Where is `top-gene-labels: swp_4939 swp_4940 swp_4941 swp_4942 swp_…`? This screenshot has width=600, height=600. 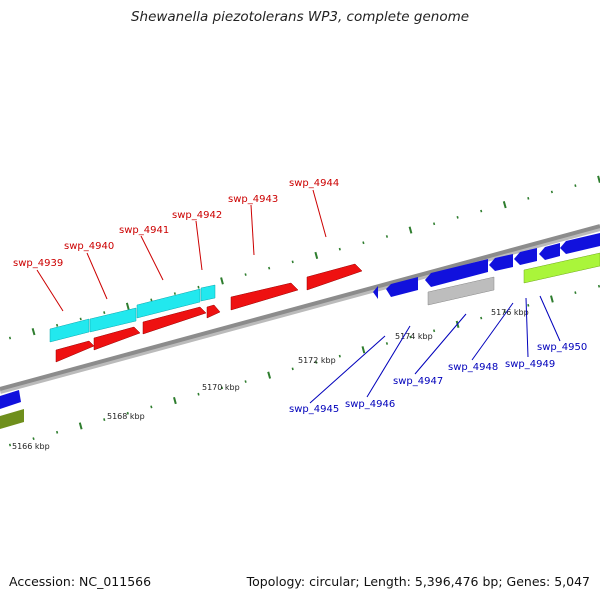 top-gene-labels: swp_4939 swp_4940 swp_4941 swp_4942 swp_… is located at coordinates (176, 223).